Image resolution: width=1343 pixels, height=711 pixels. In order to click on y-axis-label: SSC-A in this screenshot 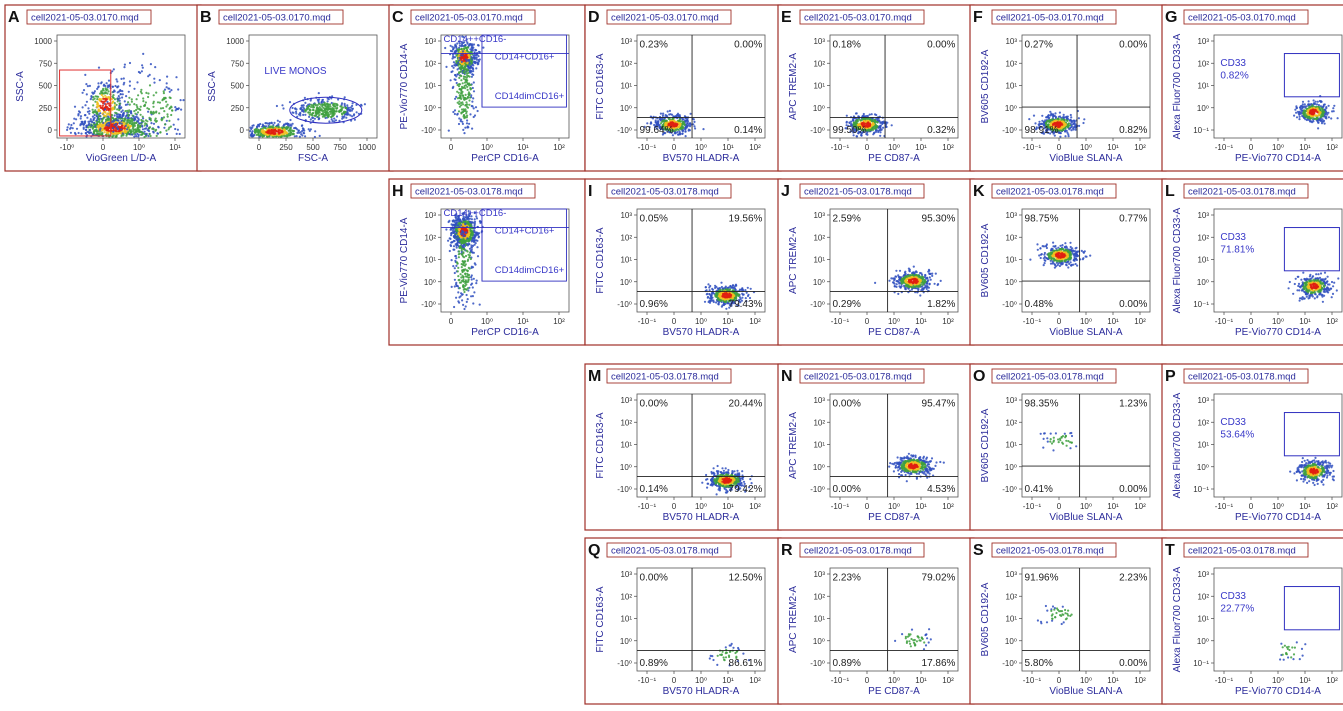, I will do `click(212, 86)`.